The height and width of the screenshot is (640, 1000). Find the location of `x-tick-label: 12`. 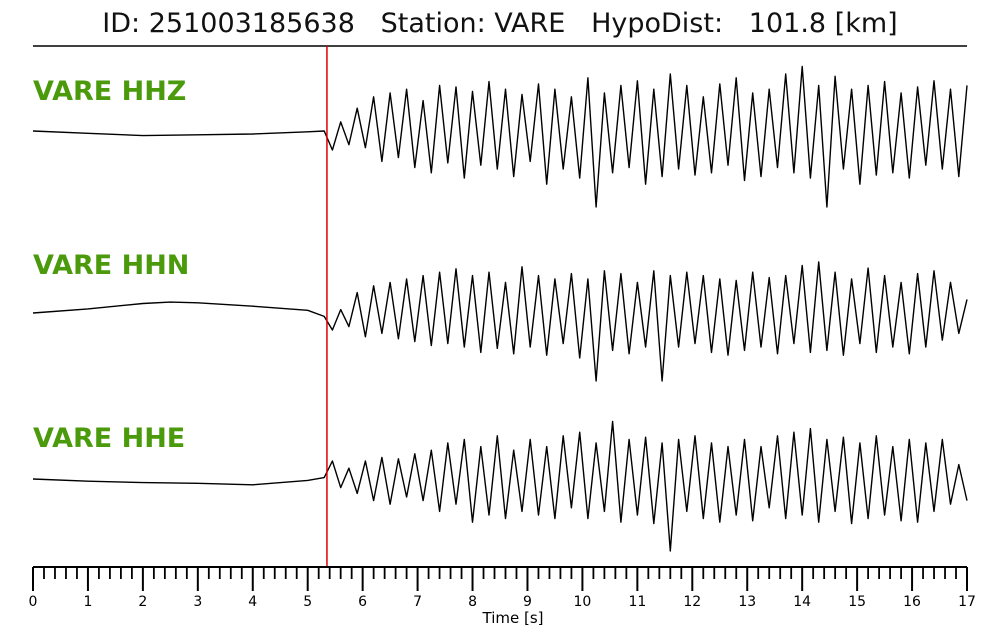

x-tick-label: 12 is located at coordinates (692, 602).